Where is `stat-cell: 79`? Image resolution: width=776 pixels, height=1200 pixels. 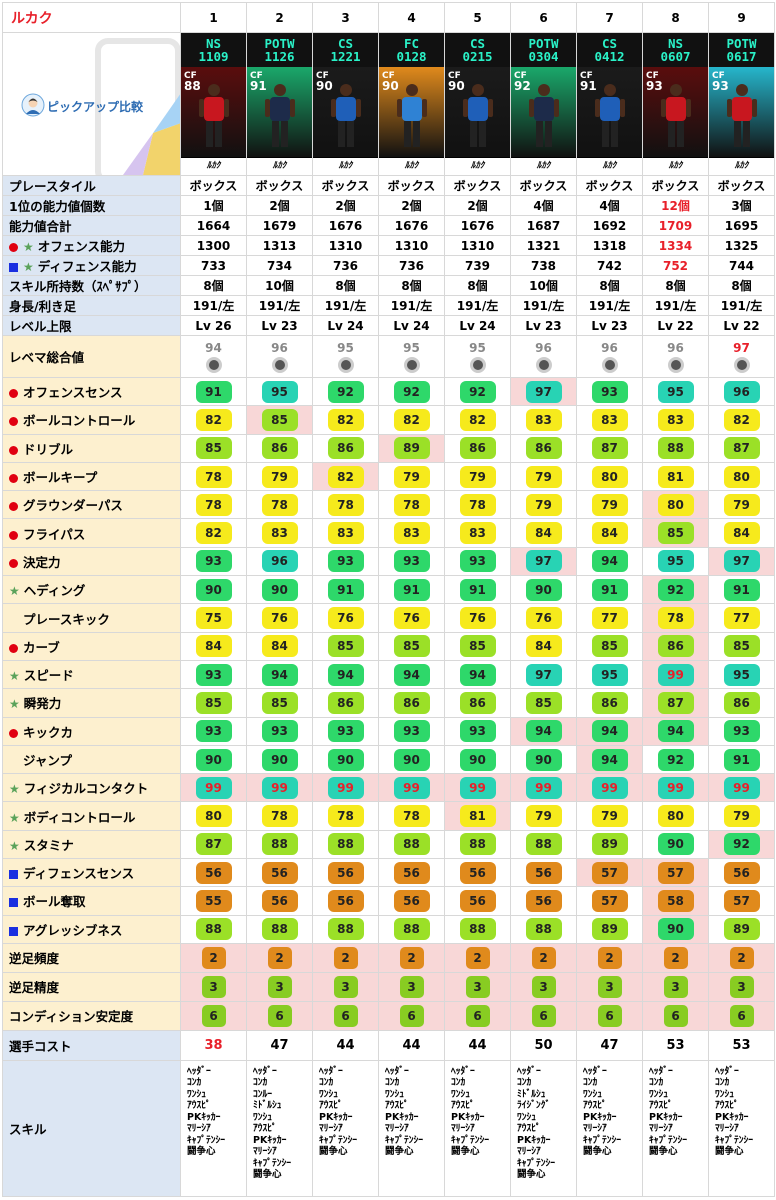 stat-cell: 79 is located at coordinates (543, 505).